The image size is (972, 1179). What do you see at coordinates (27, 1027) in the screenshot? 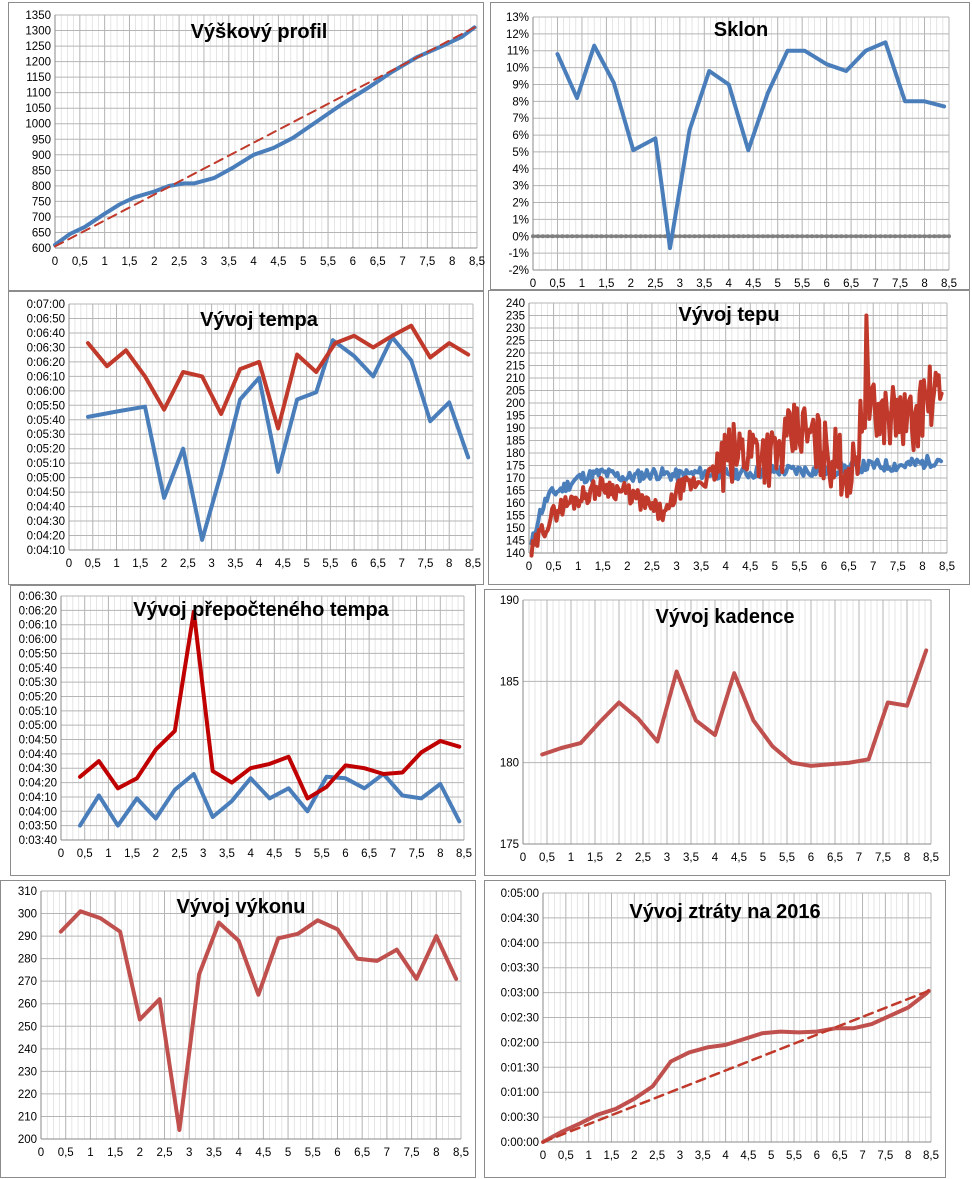
I see `y-tick-label: 250` at bounding box center [27, 1027].